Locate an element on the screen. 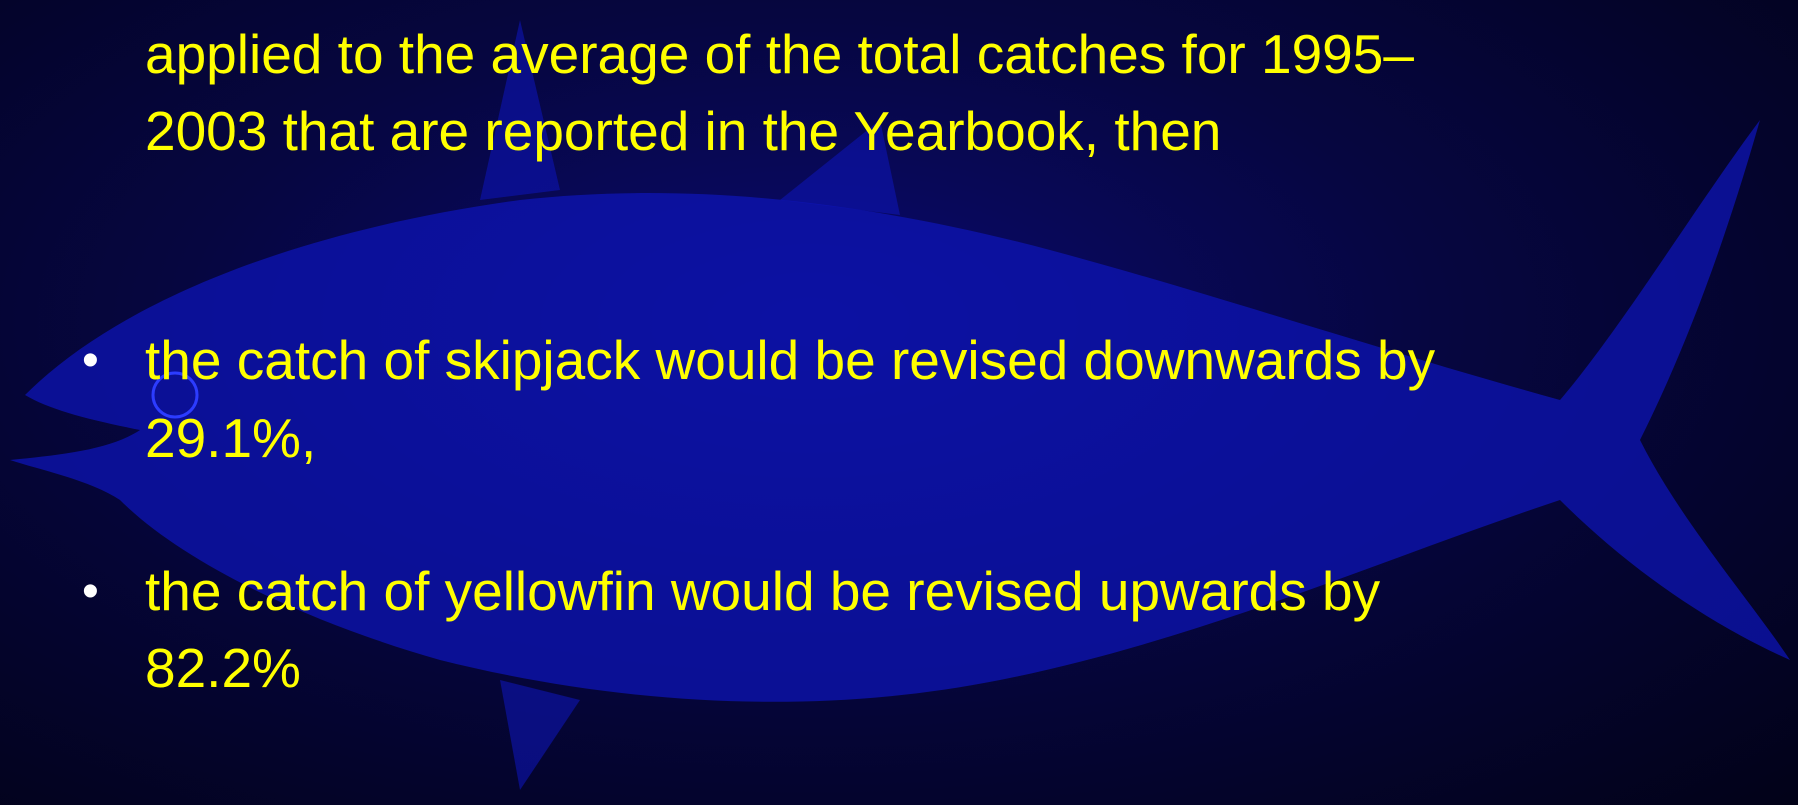 The width and height of the screenshot is (1798, 805). bullet-line: 82.2% is located at coordinates (223, 668).